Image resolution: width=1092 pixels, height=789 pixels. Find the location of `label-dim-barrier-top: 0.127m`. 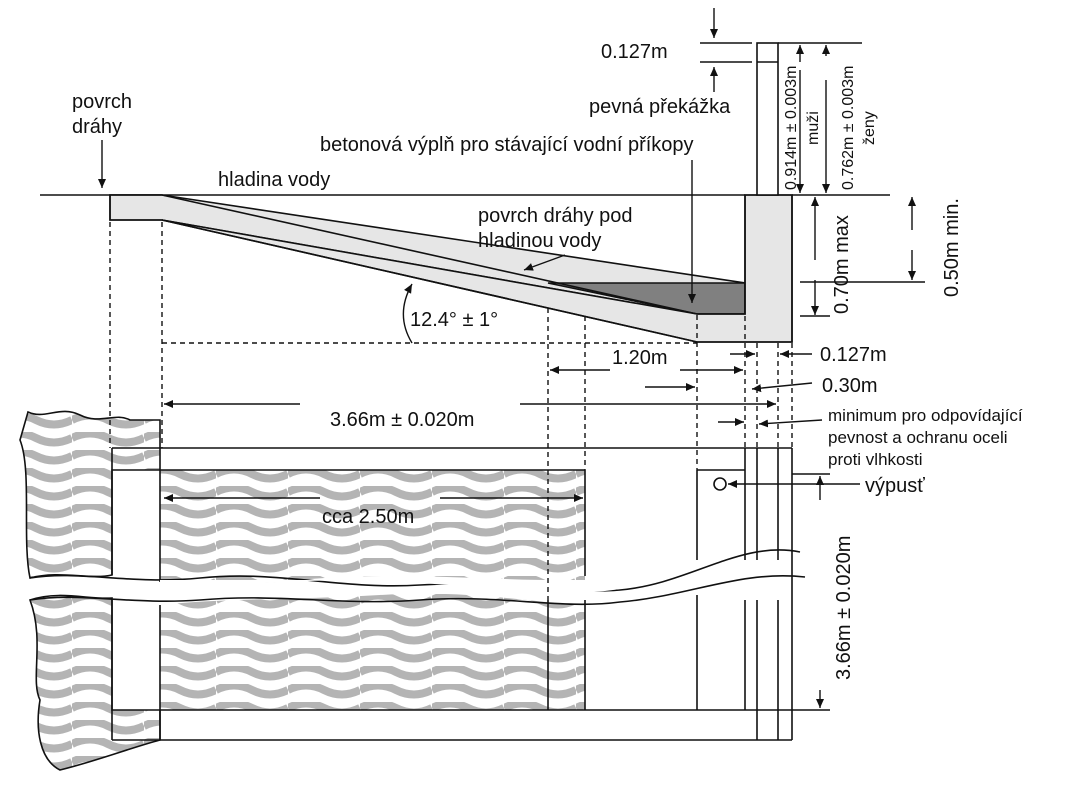

label-dim-barrier-top: 0.127m is located at coordinates (634, 52).